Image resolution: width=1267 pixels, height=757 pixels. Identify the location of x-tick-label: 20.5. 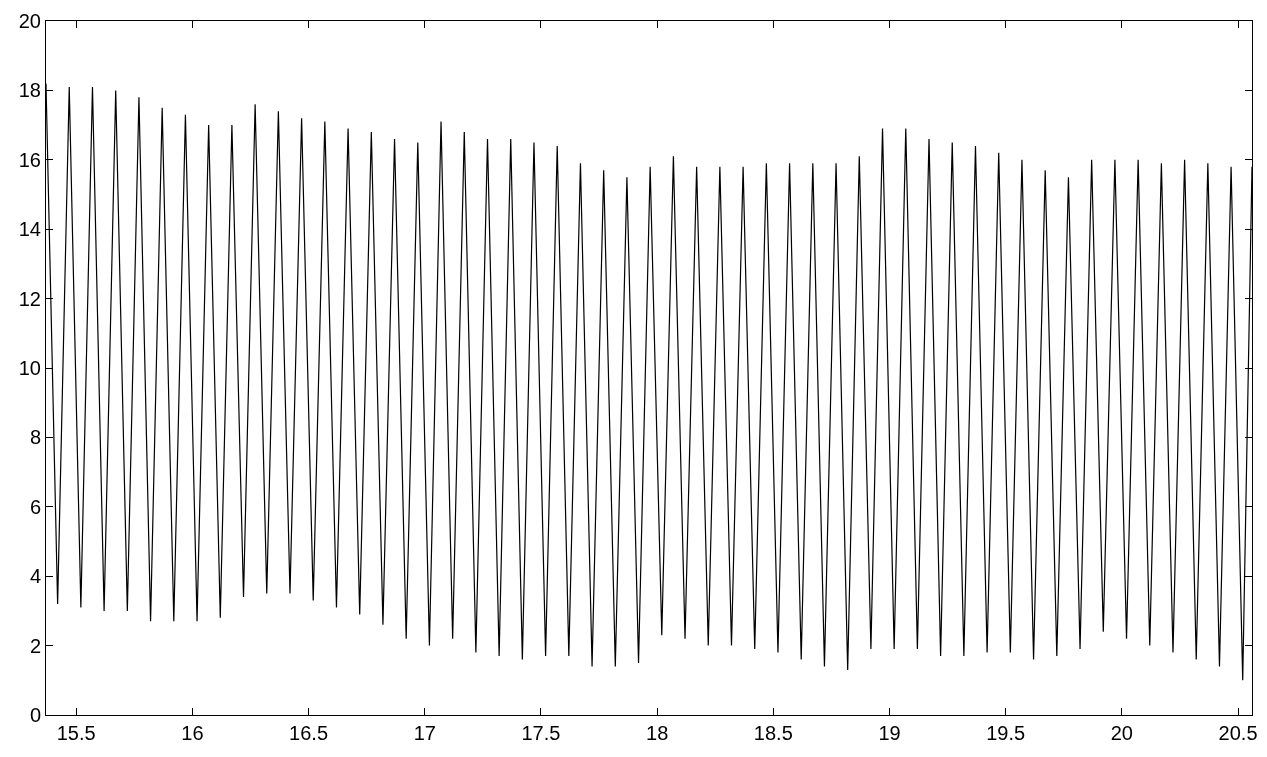
(1238, 733).